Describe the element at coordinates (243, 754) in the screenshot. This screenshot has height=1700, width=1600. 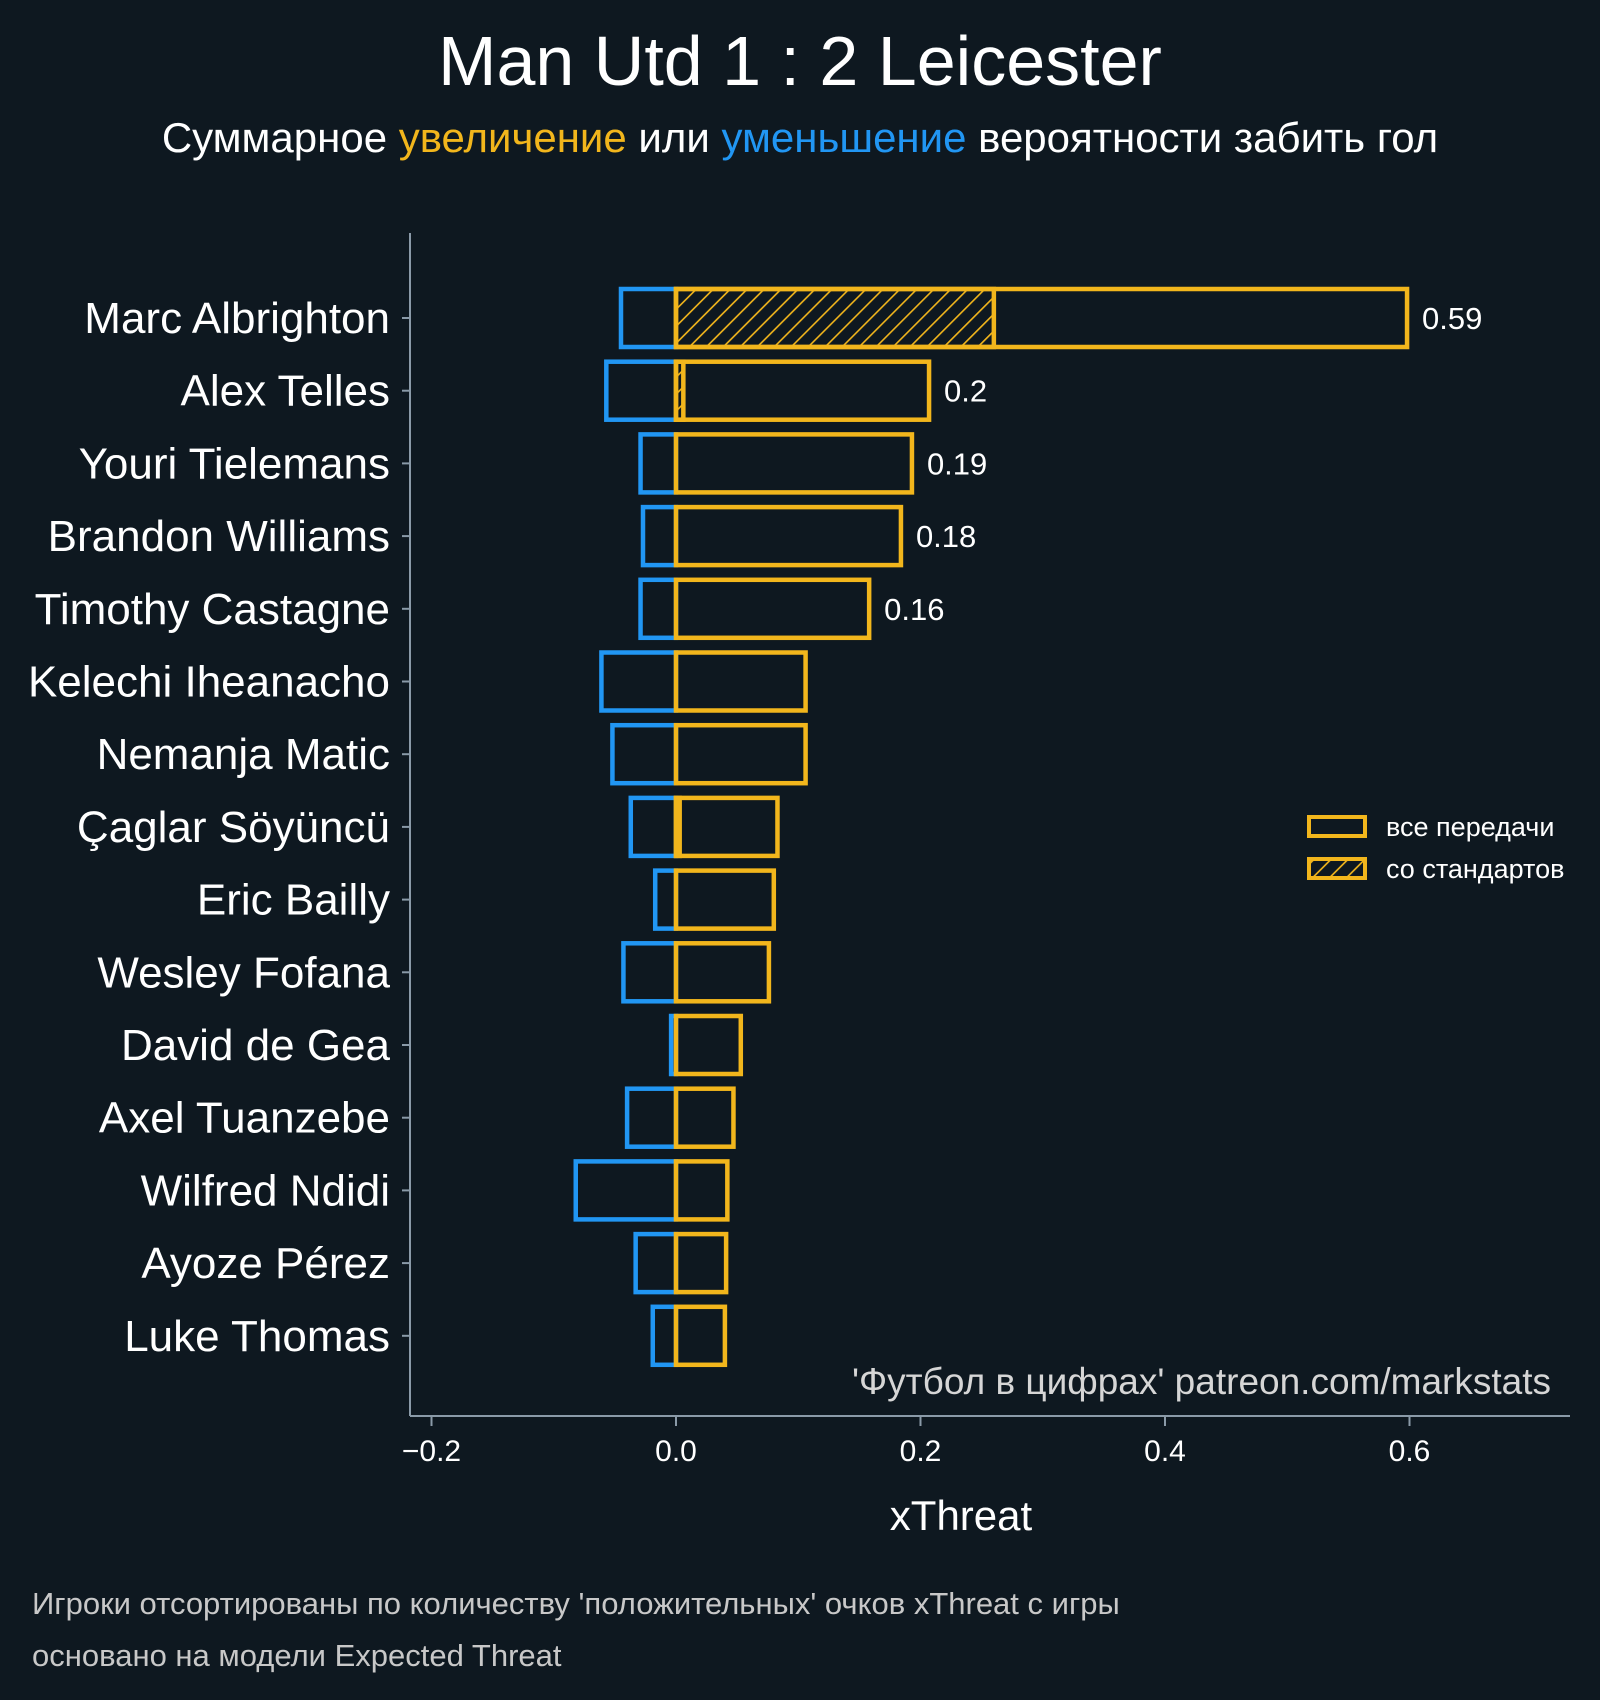
I see `player-label: Nemanja Matic` at that location.